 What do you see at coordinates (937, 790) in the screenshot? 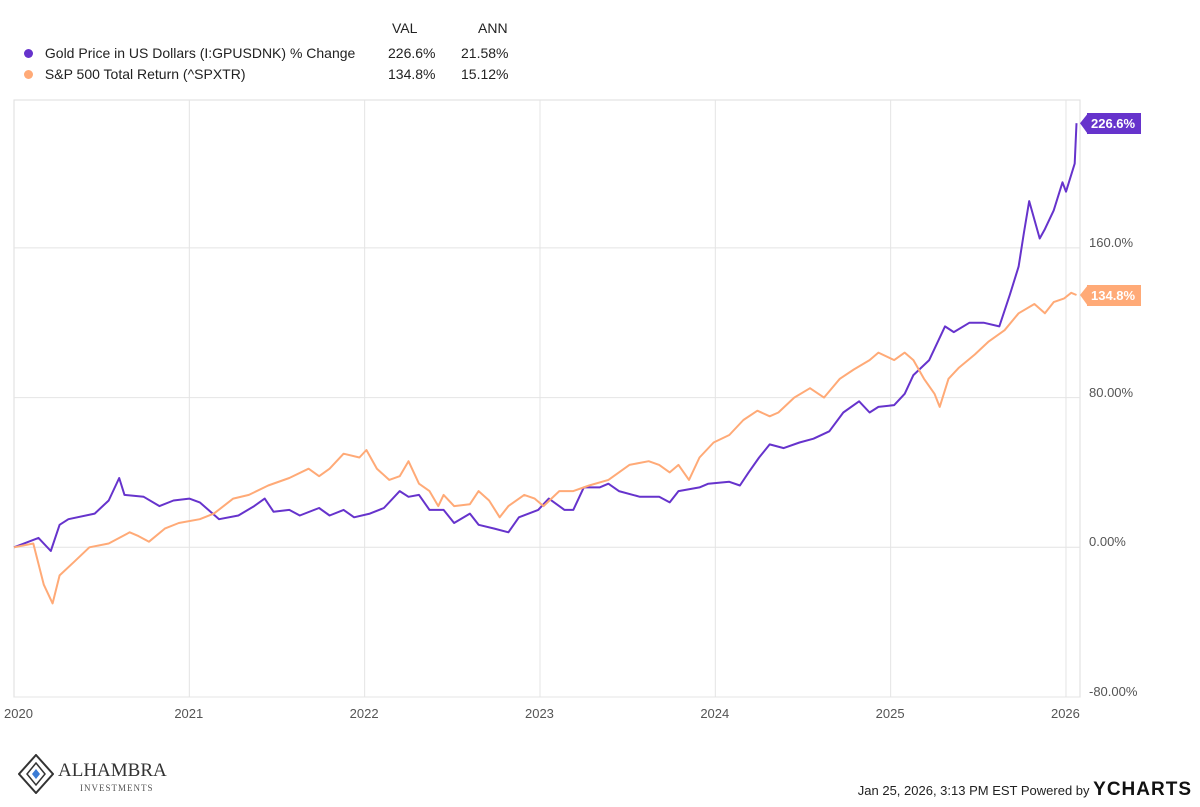
I see `timestamp: Jan 25, 2026, 3:13 PM EST` at bounding box center [937, 790].